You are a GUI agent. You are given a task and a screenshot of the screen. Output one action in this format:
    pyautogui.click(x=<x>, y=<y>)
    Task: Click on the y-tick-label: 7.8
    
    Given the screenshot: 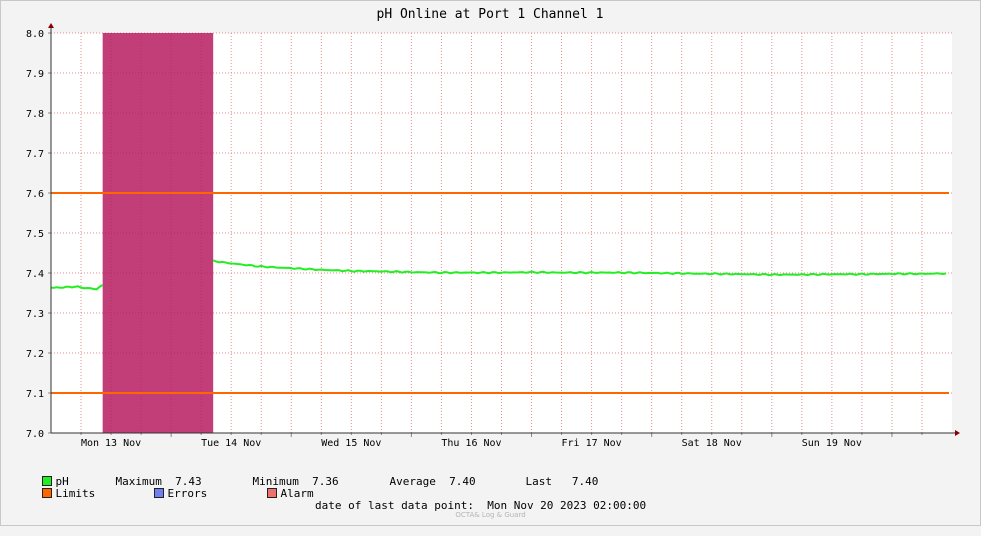 What is the action you would take?
    pyautogui.click(x=35, y=114)
    